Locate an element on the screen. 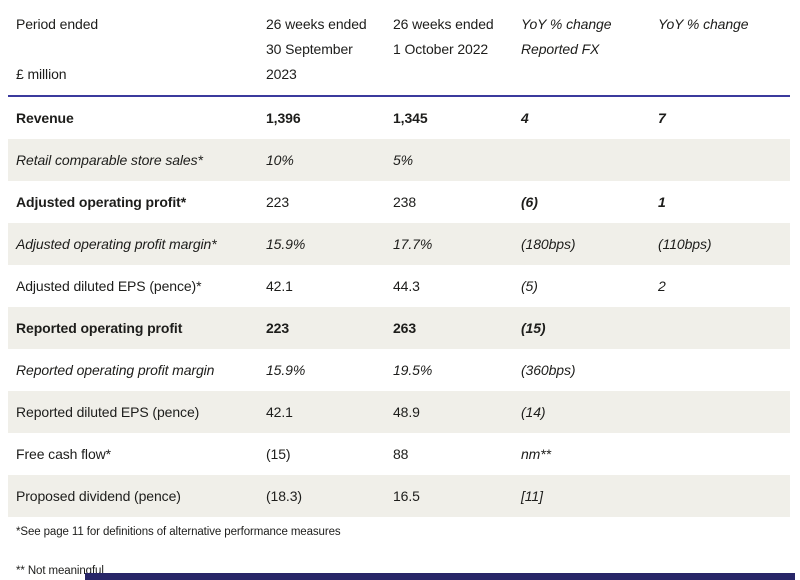 The image size is (800, 580). value-cell: 5% is located at coordinates (403, 160).